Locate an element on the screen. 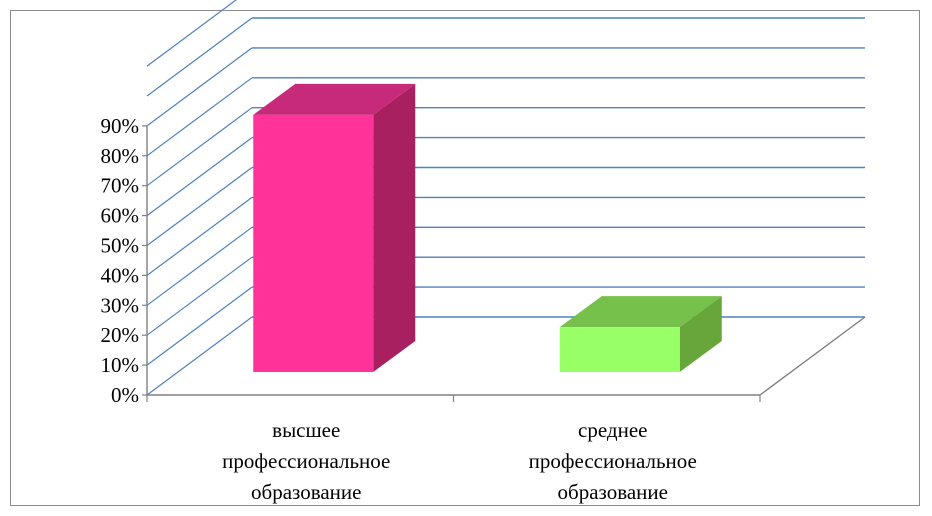 The image size is (932, 516). y-tick-label: 60% is located at coordinates (120, 216).